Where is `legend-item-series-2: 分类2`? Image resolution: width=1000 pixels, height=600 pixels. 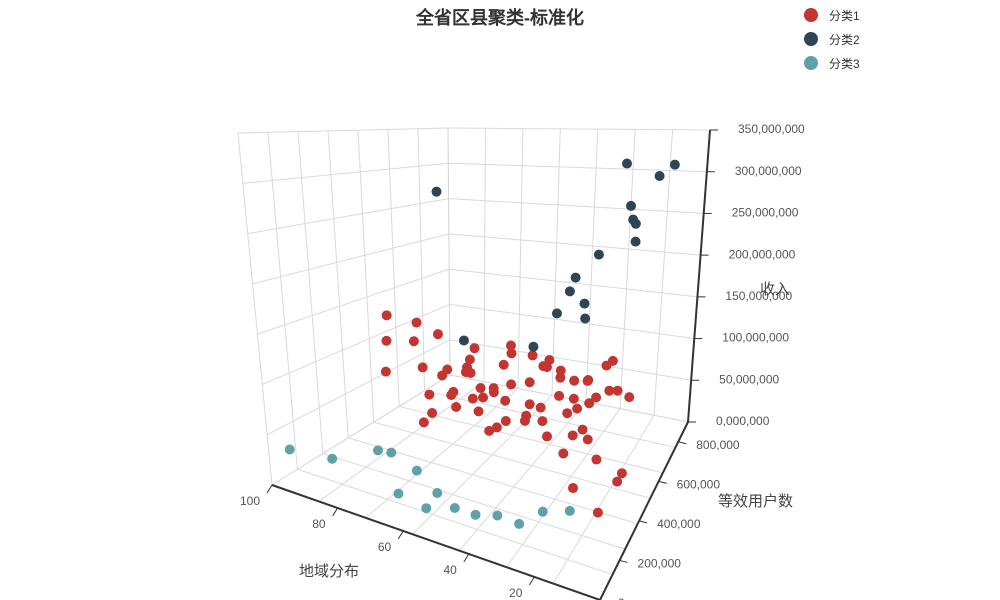 legend-item-series-2: 分类2 is located at coordinates (832, 39).